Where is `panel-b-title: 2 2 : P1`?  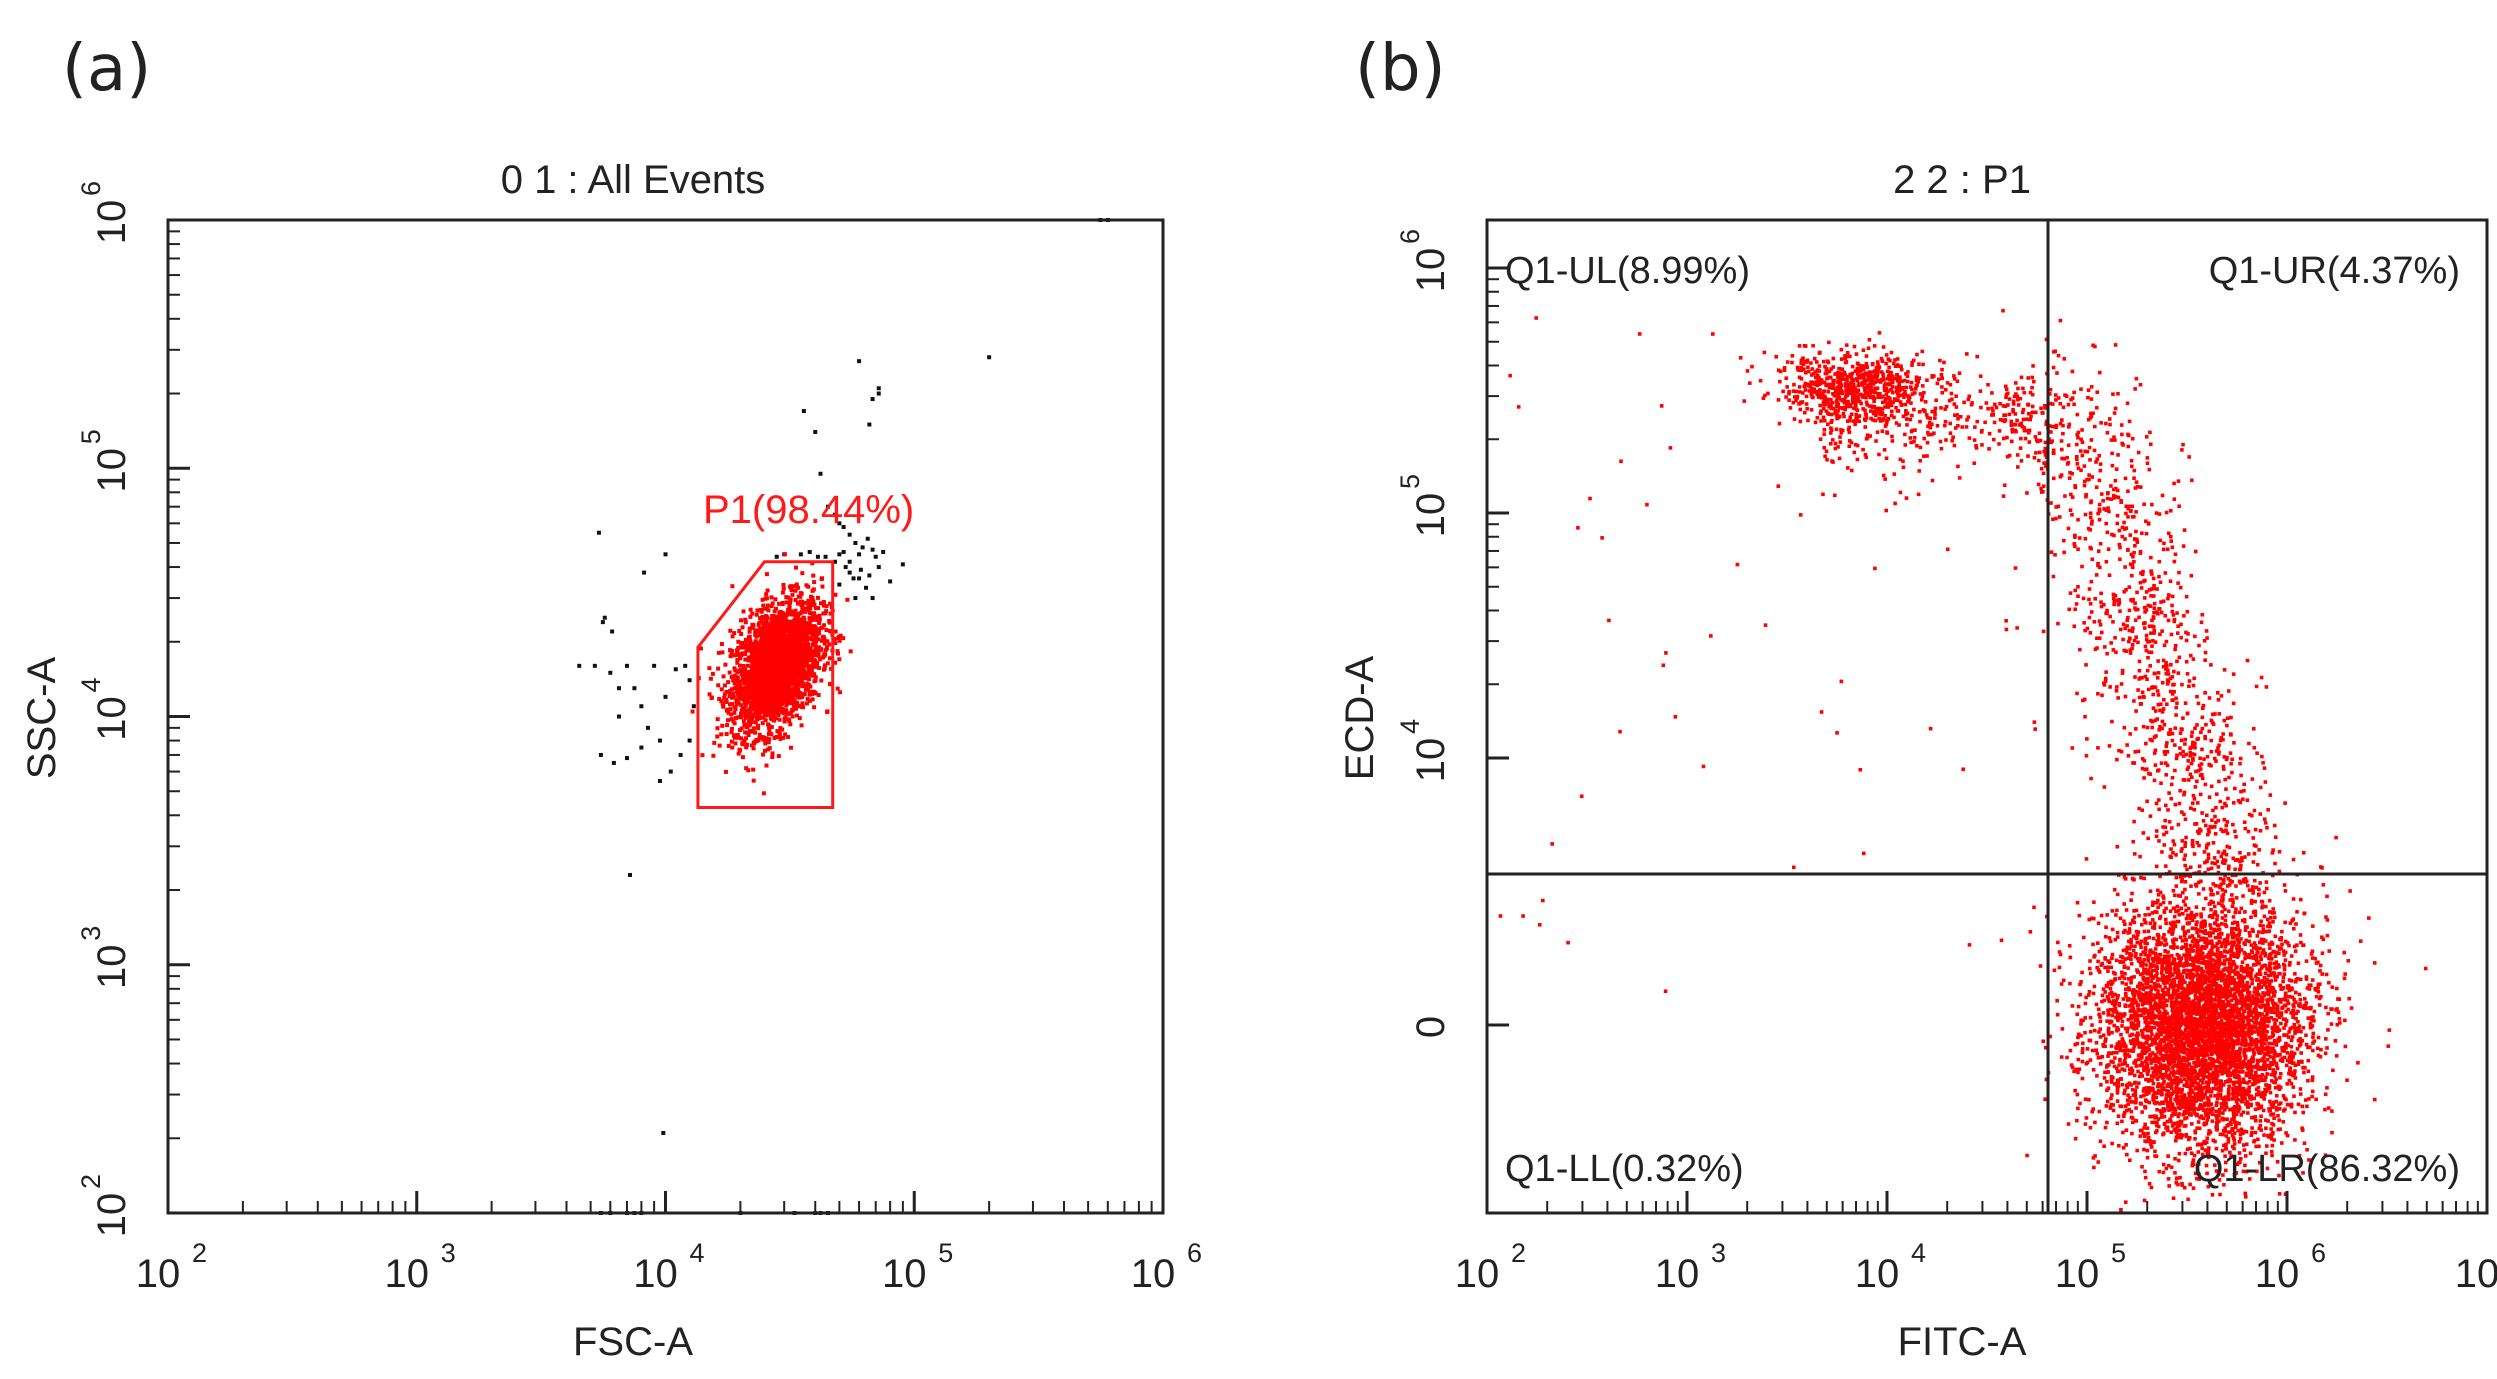
panel-b-title: 2 2 : P1 is located at coordinates (1962, 180).